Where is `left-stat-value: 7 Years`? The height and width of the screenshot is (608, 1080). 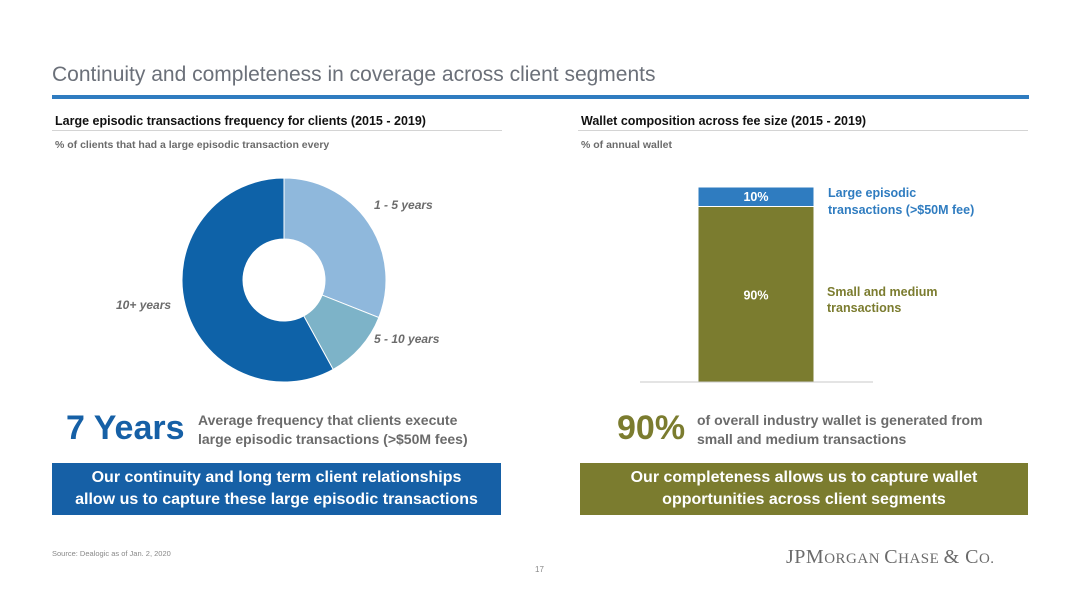 left-stat-value: 7 Years is located at coordinates (125, 428).